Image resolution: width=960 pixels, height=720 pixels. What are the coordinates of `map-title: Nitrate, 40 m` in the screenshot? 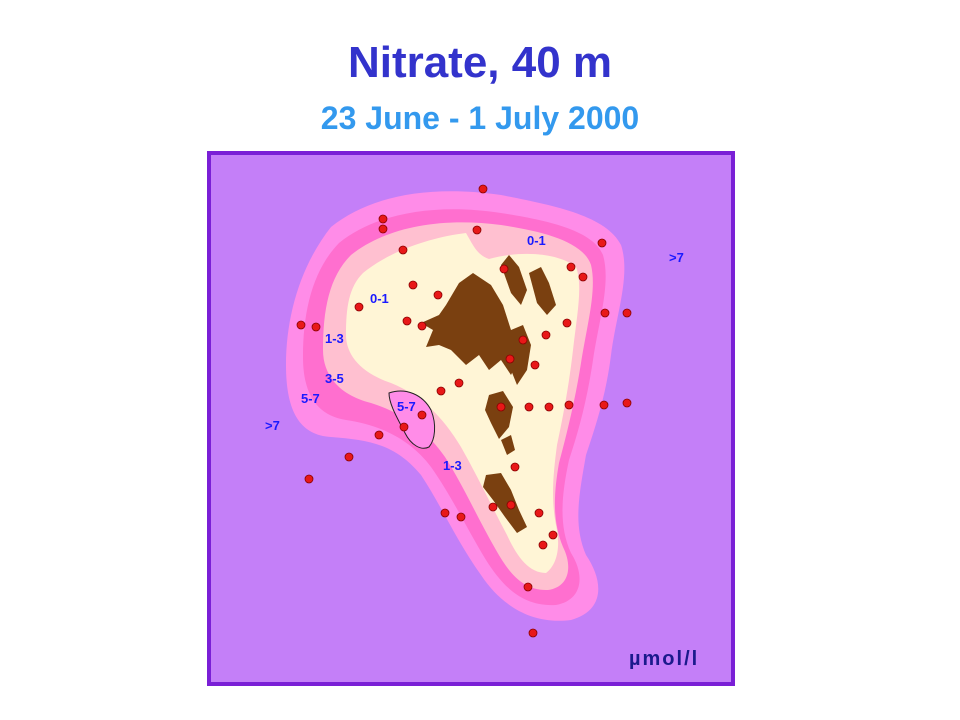 It's located at (480, 62).